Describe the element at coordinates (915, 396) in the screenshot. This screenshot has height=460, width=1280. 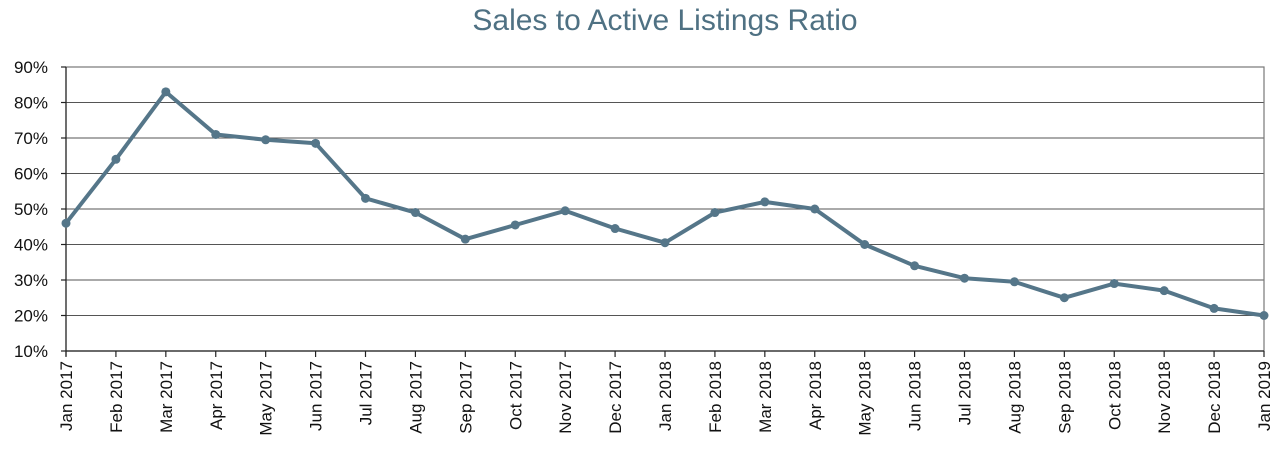
I see `x-tick-label: Jun 2018` at that location.